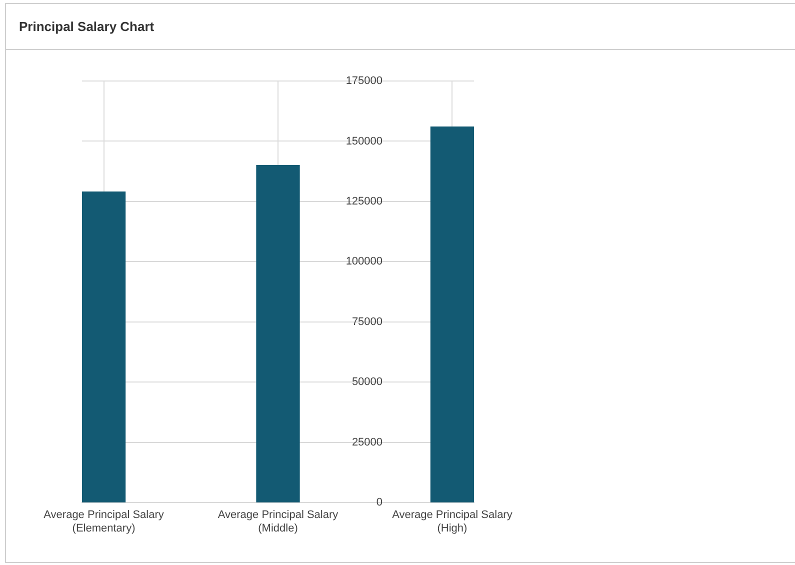 Image resolution: width=795 pixels, height=565 pixels. Describe the element at coordinates (367, 382) in the screenshot. I see `y-tick-label: 50000` at that location.